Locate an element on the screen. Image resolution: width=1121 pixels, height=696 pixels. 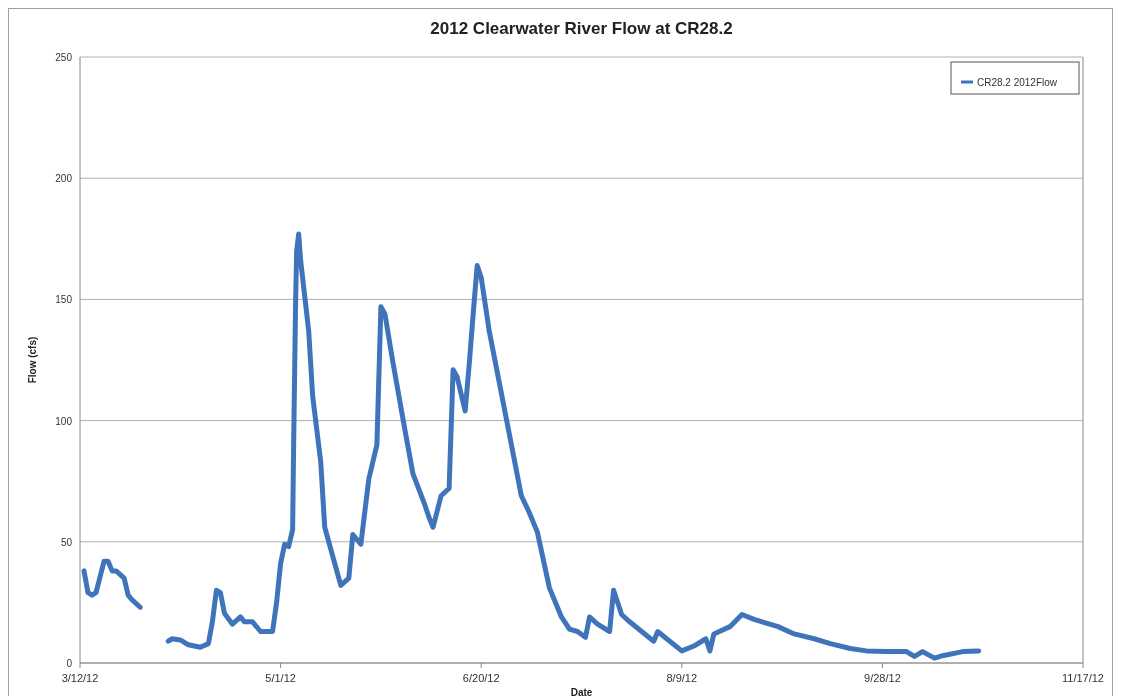
x-tick-label: 9/28/12 is located at coordinates (882, 678).